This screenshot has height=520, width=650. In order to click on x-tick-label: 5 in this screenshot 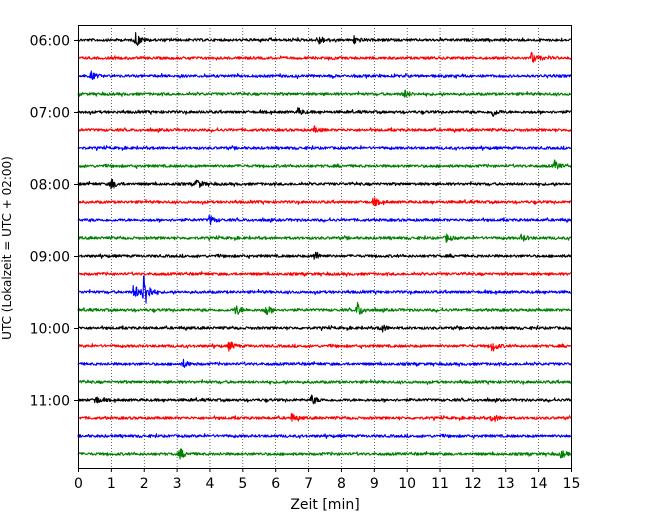, I will do `click(242, 484)`.